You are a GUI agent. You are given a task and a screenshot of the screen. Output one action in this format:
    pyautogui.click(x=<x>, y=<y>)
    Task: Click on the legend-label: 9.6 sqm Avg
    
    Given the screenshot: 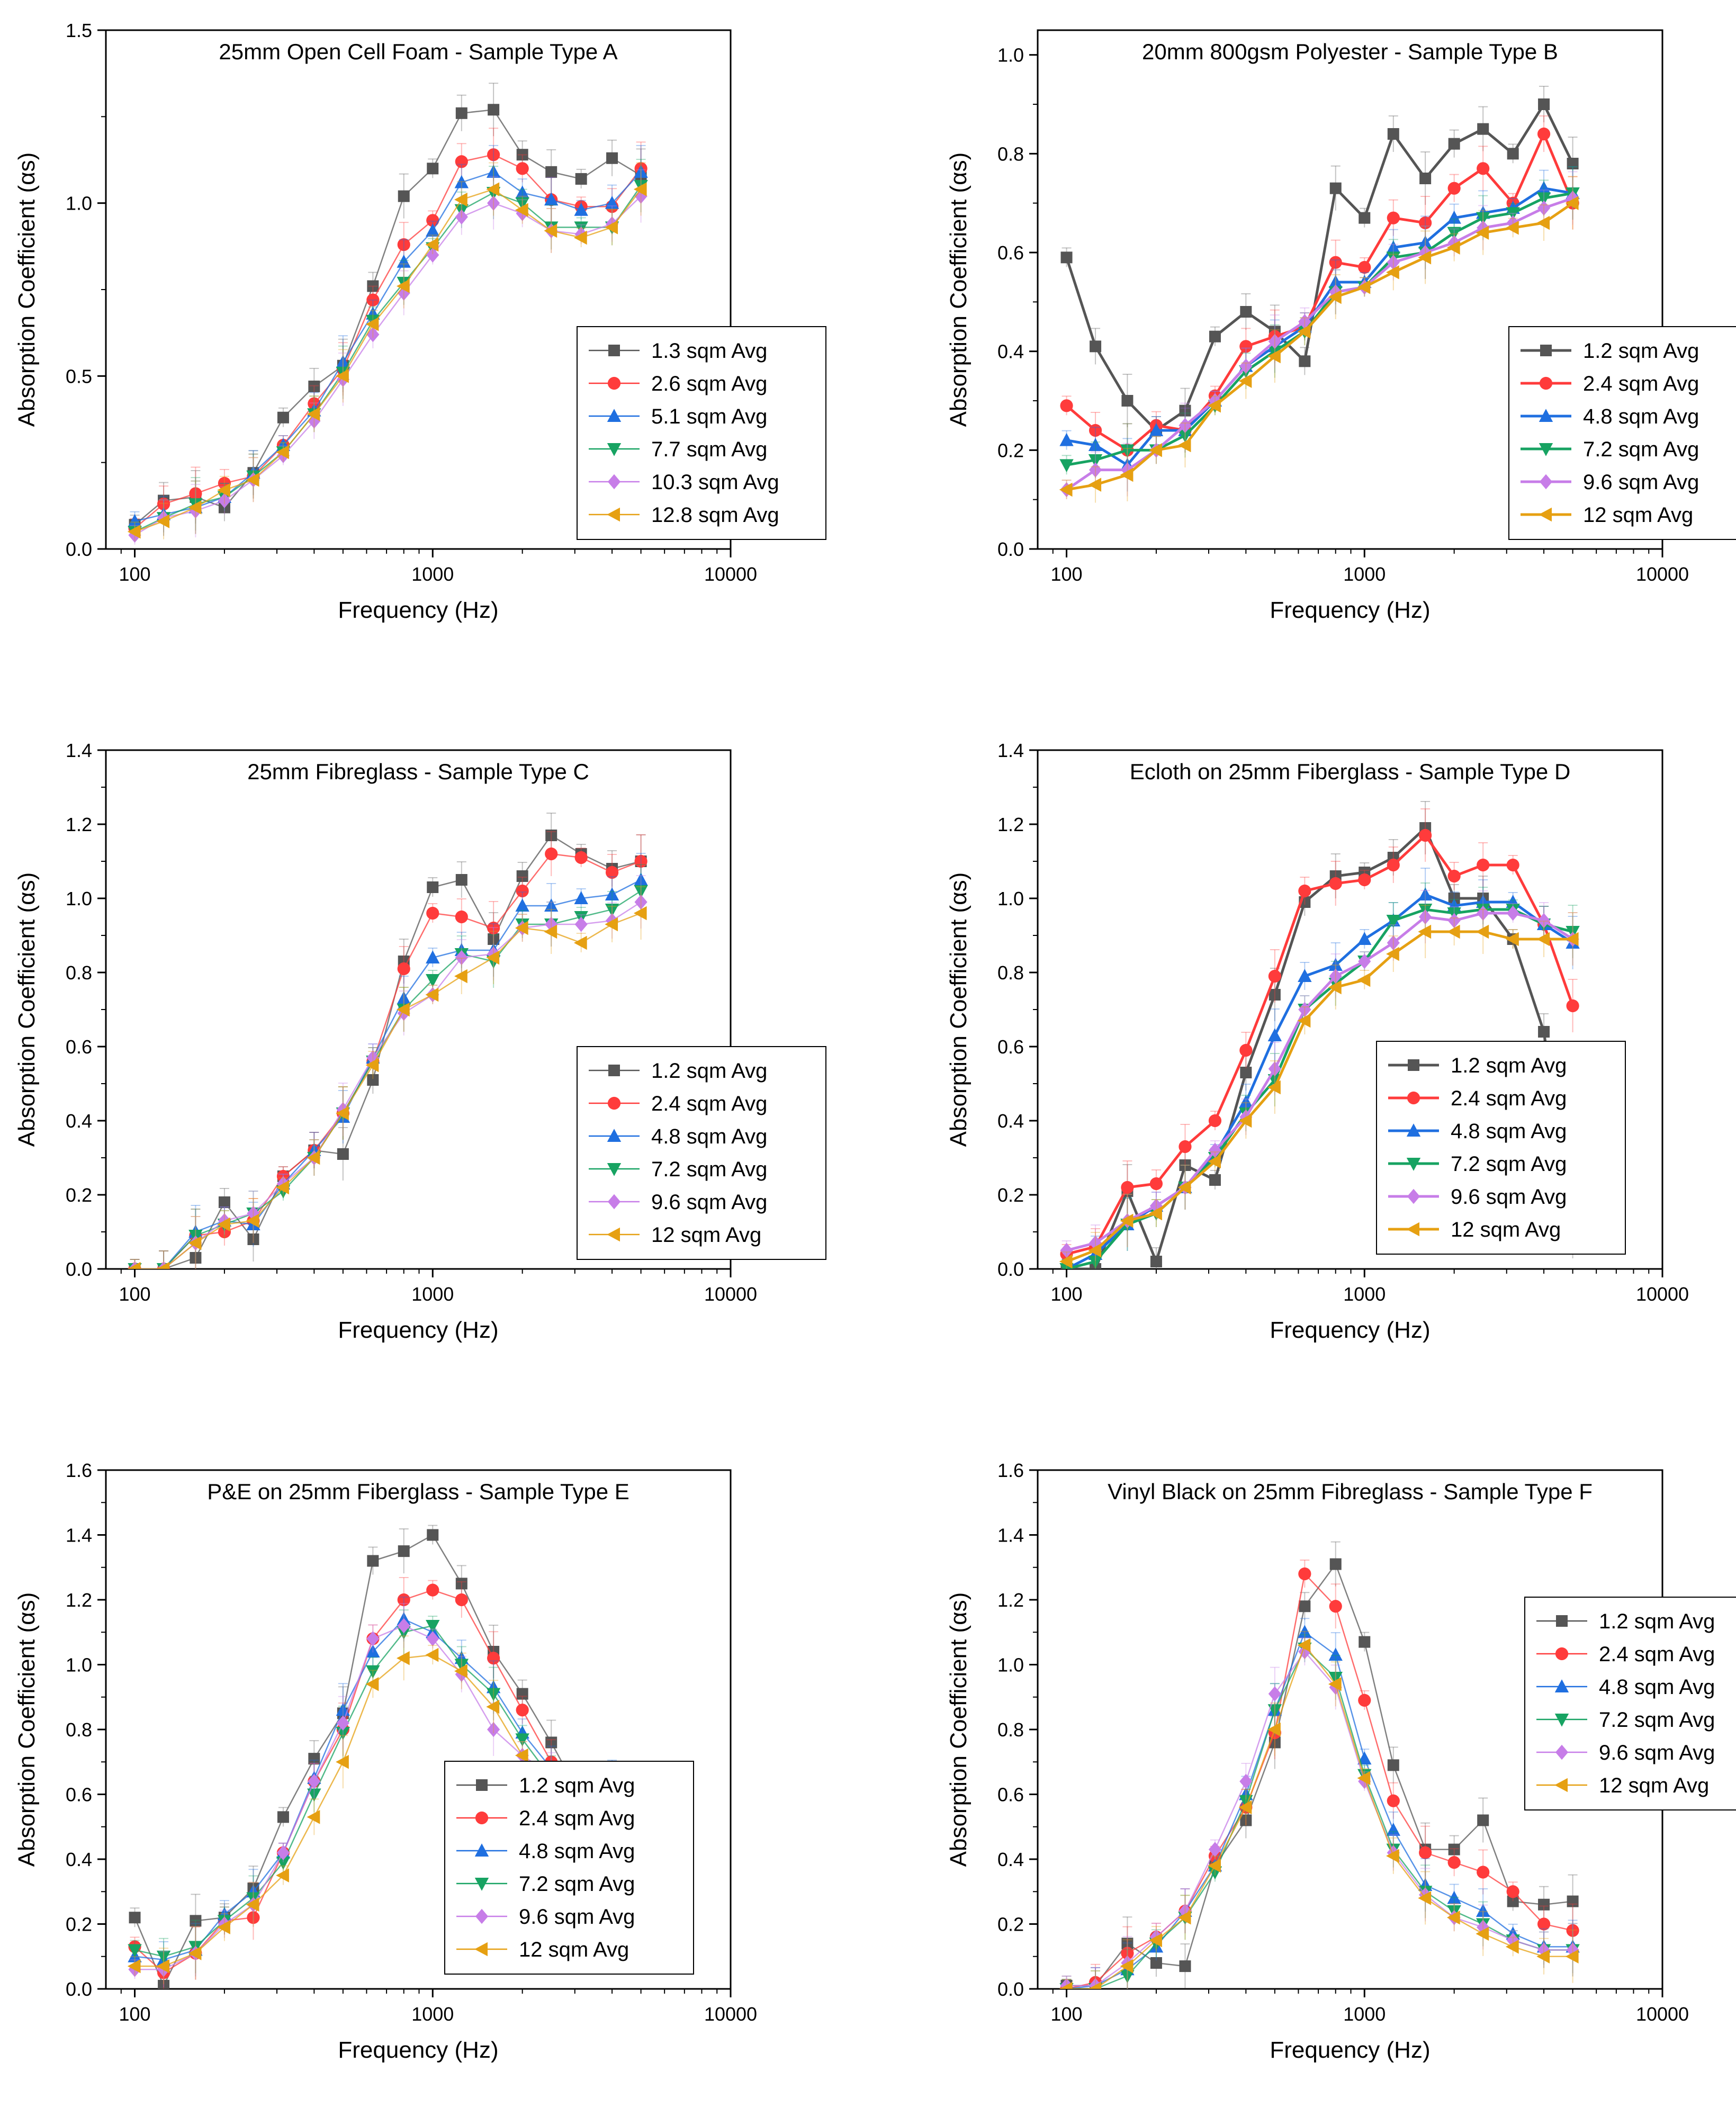 What is the action you would take?
    pyautogui.click(x=1657, y=1752)
    